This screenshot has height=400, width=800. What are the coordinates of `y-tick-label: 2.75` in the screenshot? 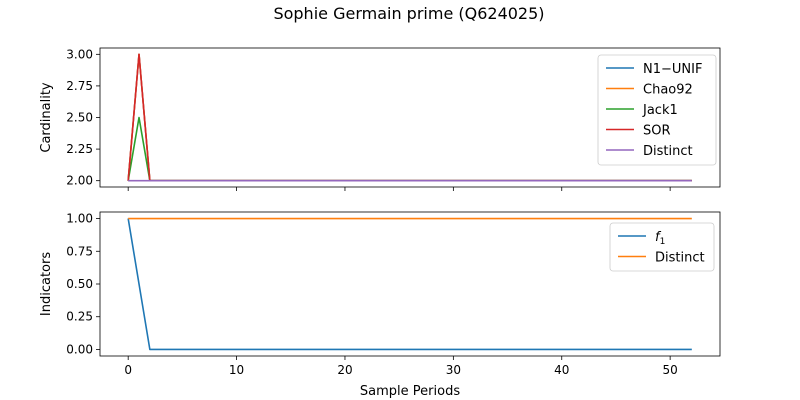 It's located at (79, 86).